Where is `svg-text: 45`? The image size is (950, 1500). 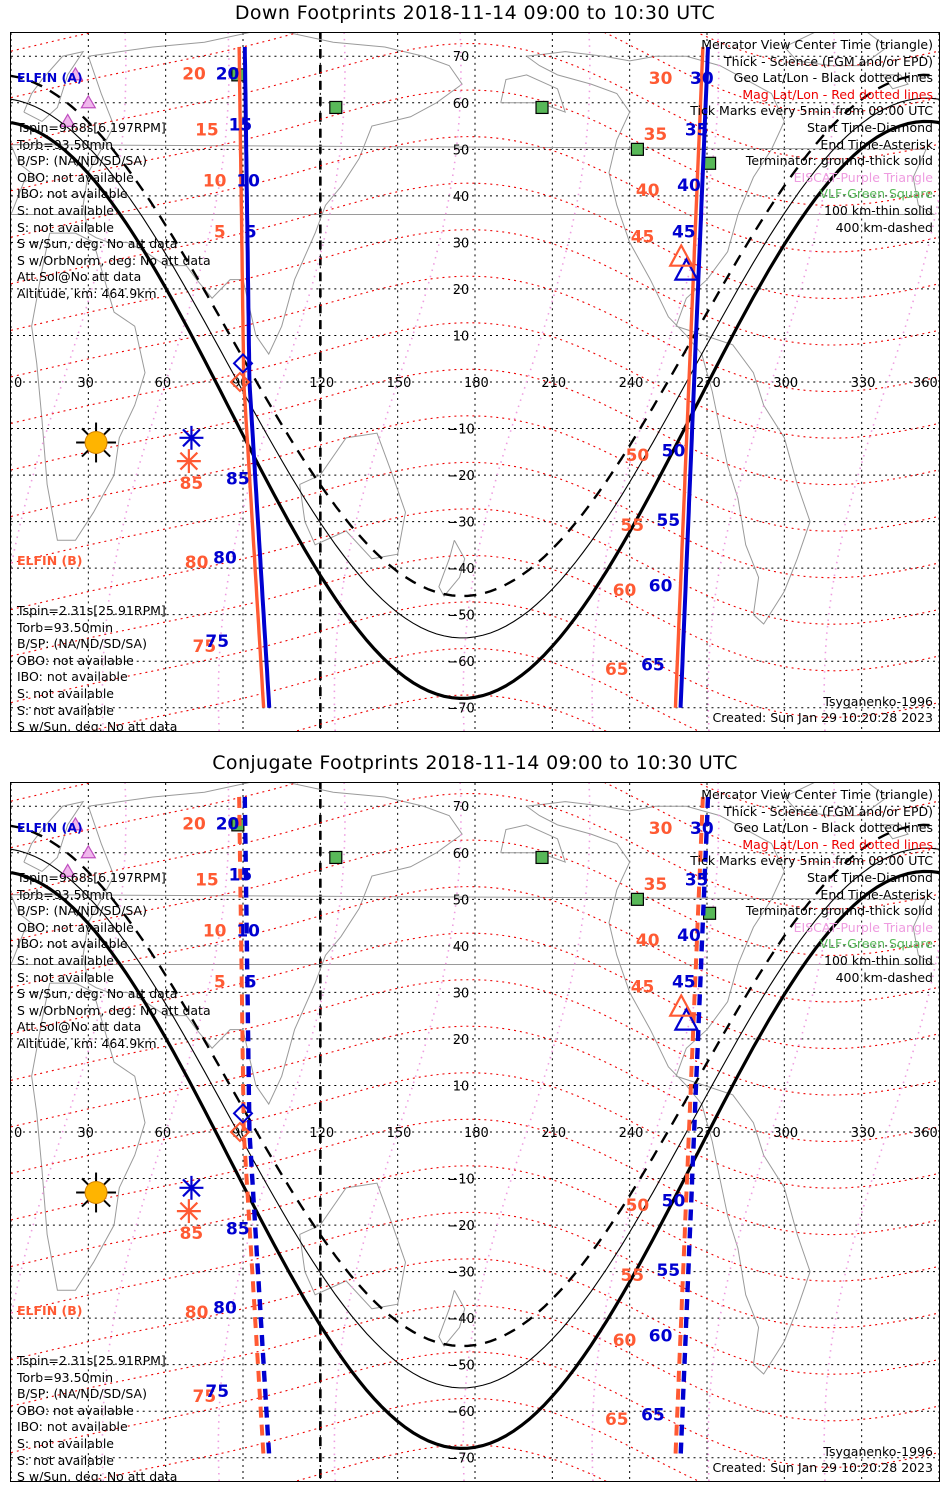 svg-text: 45 is located at coordinates (643, 236).